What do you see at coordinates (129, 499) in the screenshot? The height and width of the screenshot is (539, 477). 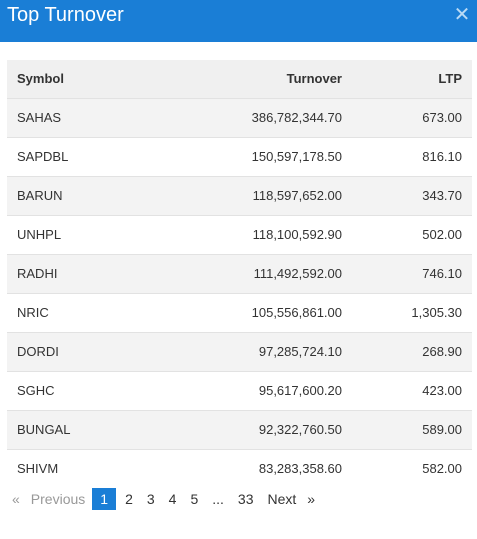 I see `page-link-2: 2` at bounding box center [129, 499].